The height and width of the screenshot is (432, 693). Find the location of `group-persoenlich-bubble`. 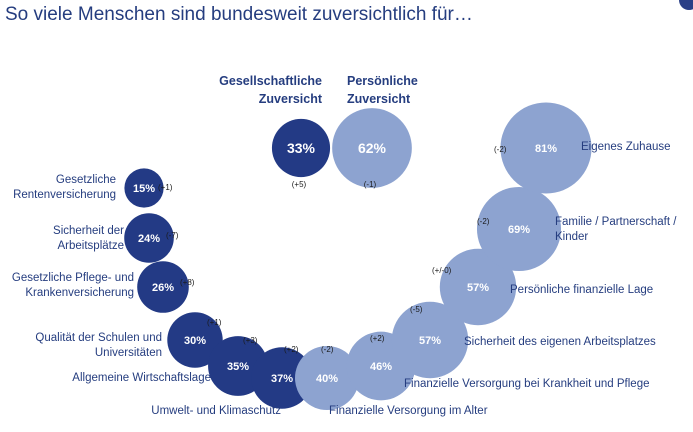

group-persoenlich-bubble is located at coordinates (372, 148).